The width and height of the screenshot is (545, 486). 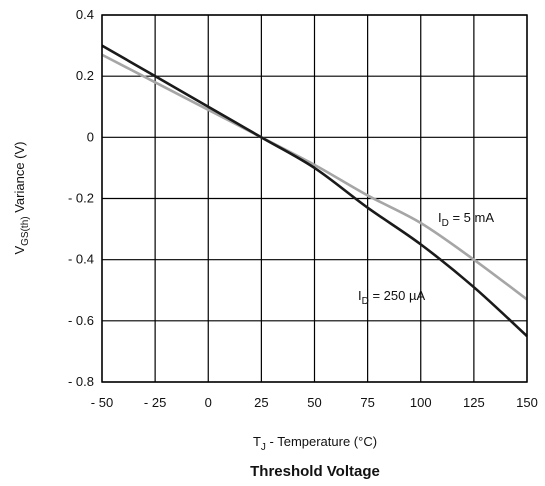 I want to click on x-axis-label: TJ - Temperature (°C), so click(x=315, y=443).